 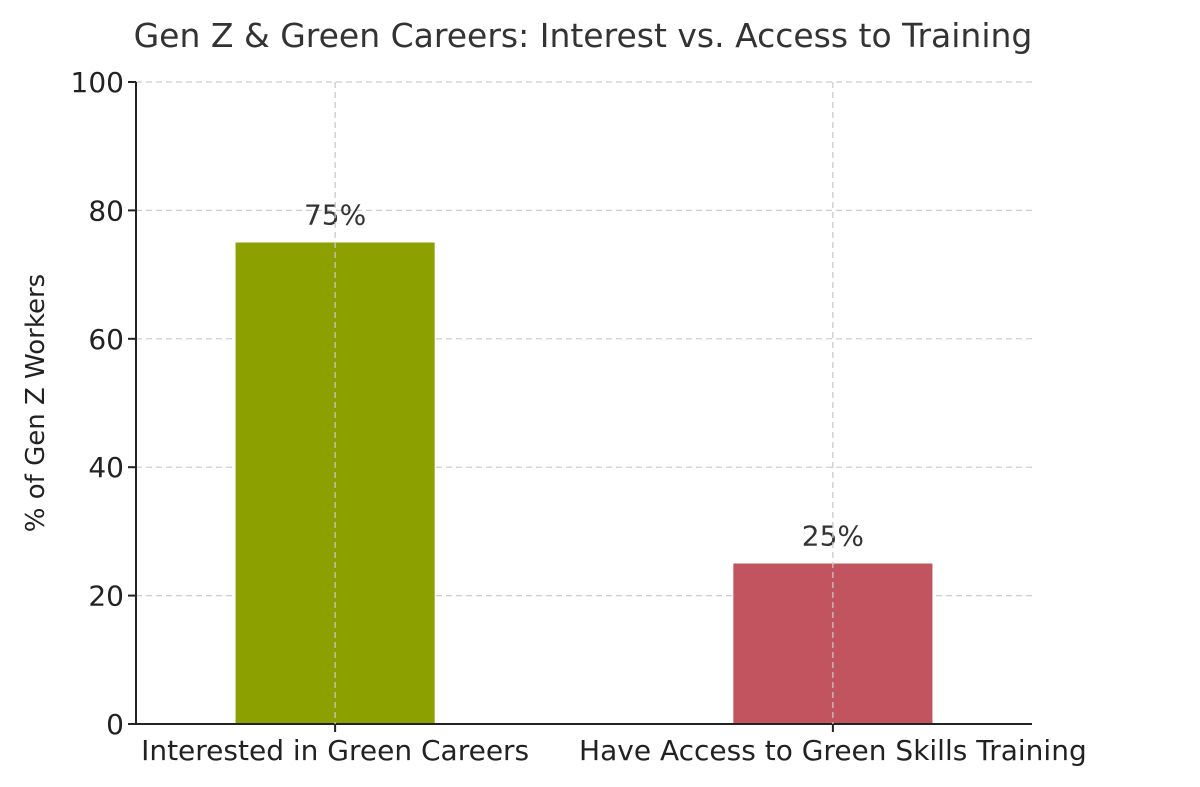 I want to click on y-axis-label: % of Gen Z Workers, so click(x=36, y=403).